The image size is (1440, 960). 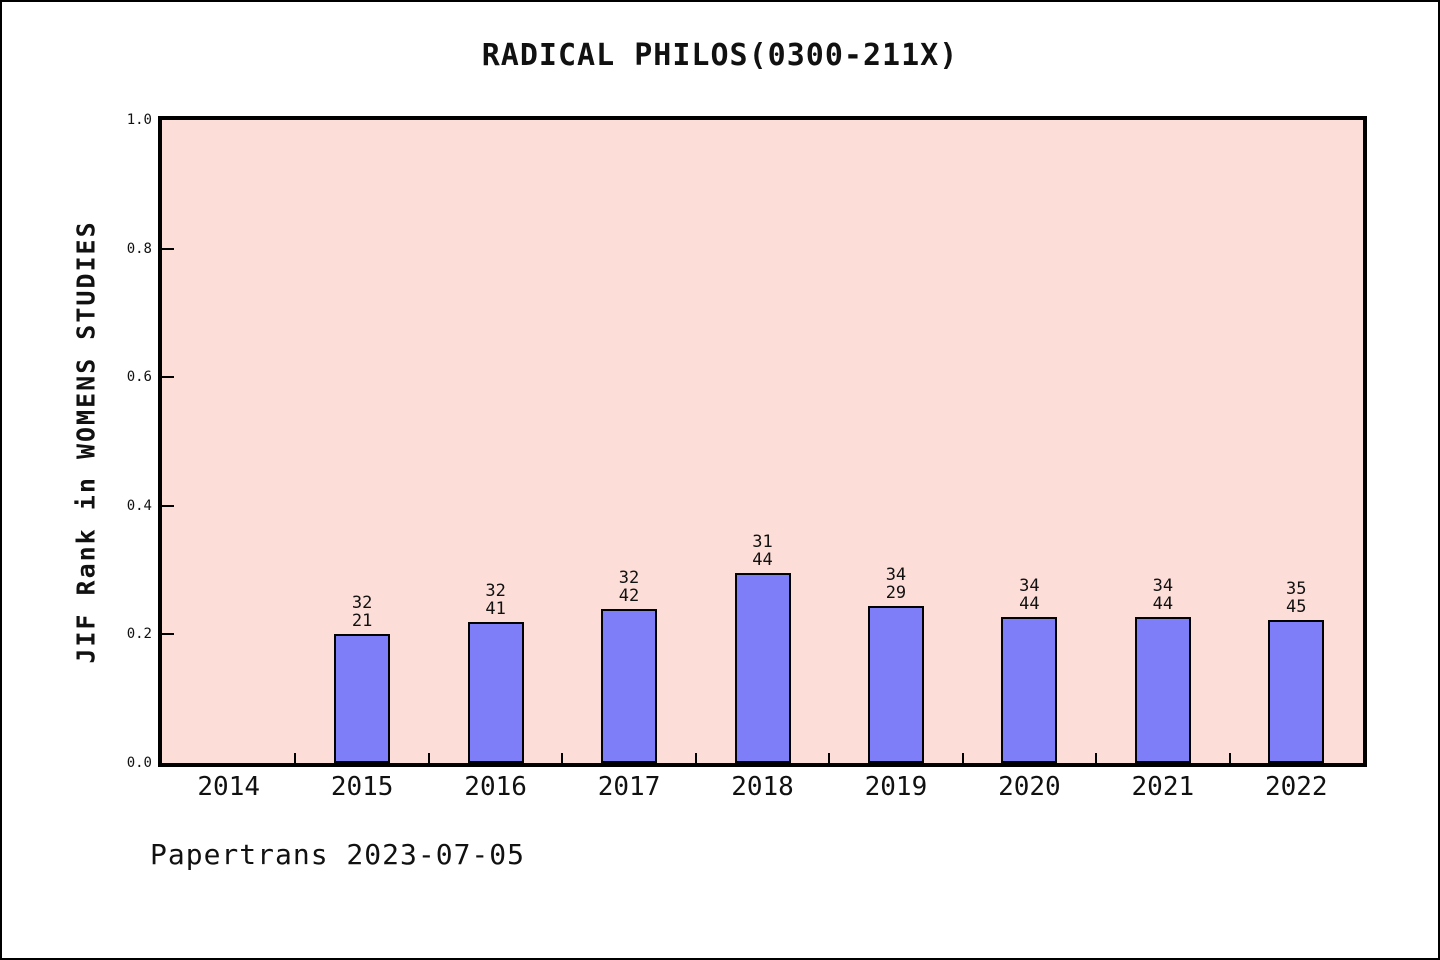 I want to click on bar-2015, so click(x=362, y=698).